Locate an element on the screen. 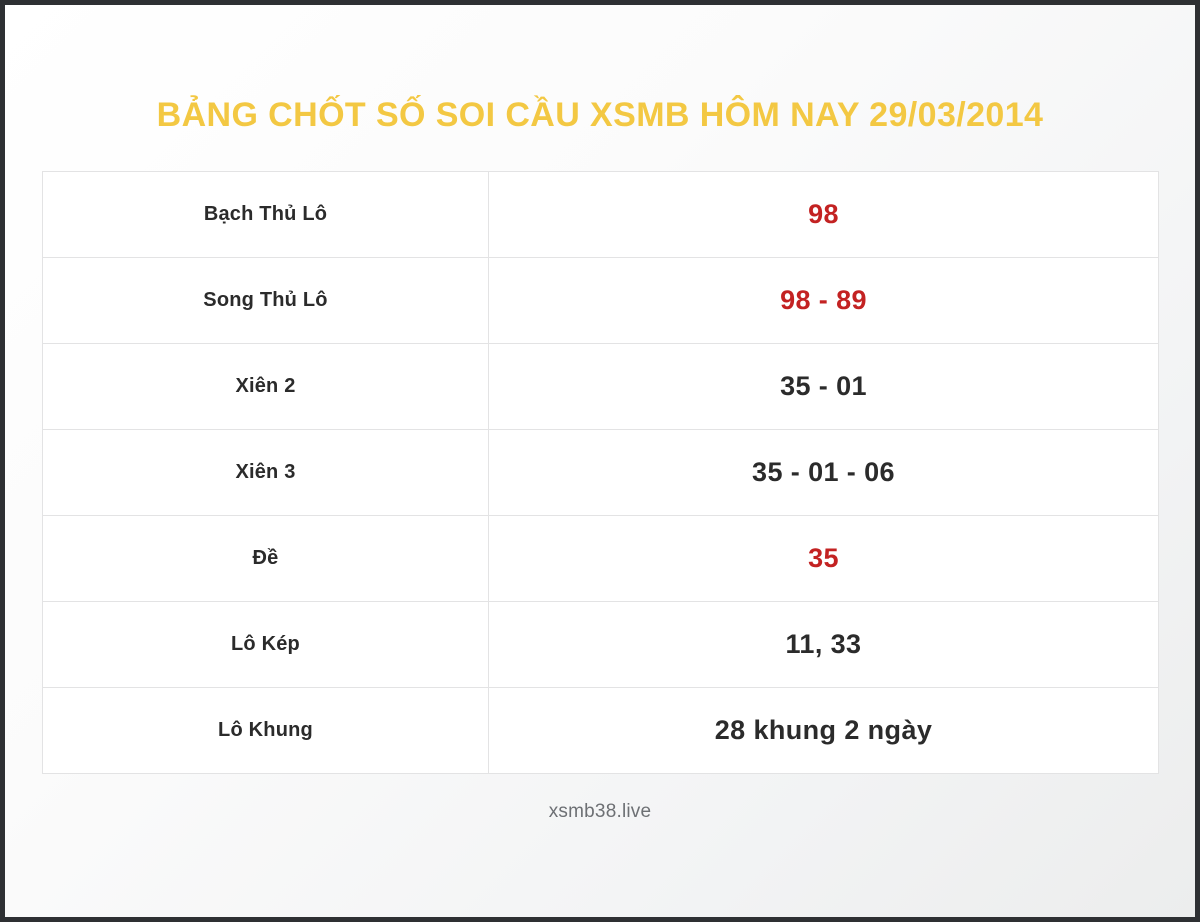 This screenshot has width=1200, height=922. row-label: Đề is located at coordinates (265, 558).